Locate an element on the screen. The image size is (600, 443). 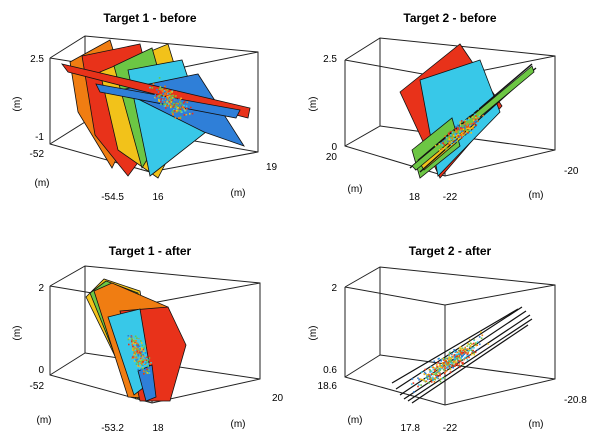
chart-title: Target 1 - before is located at coordinates (149, 18).